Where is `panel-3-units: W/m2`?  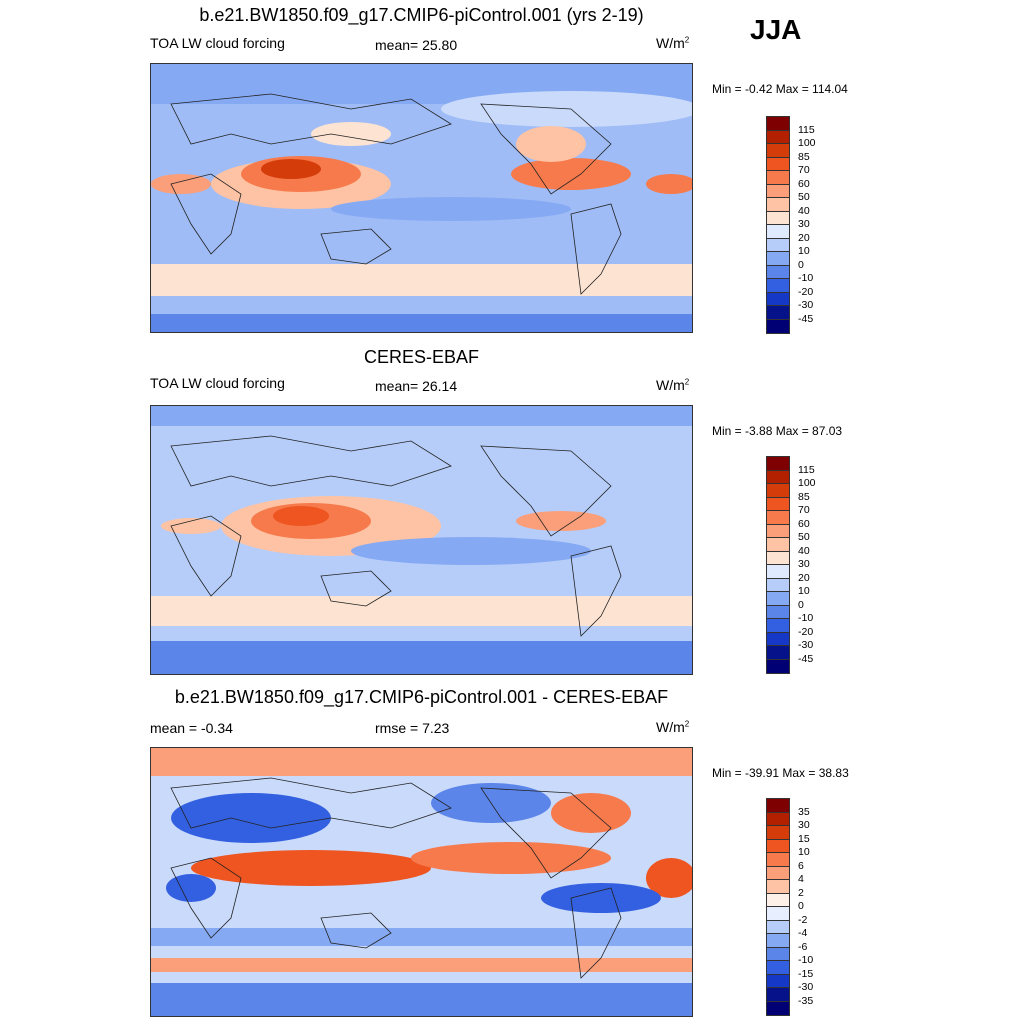
panel-3-units: W/m2 is located at coordinates (673, 727).